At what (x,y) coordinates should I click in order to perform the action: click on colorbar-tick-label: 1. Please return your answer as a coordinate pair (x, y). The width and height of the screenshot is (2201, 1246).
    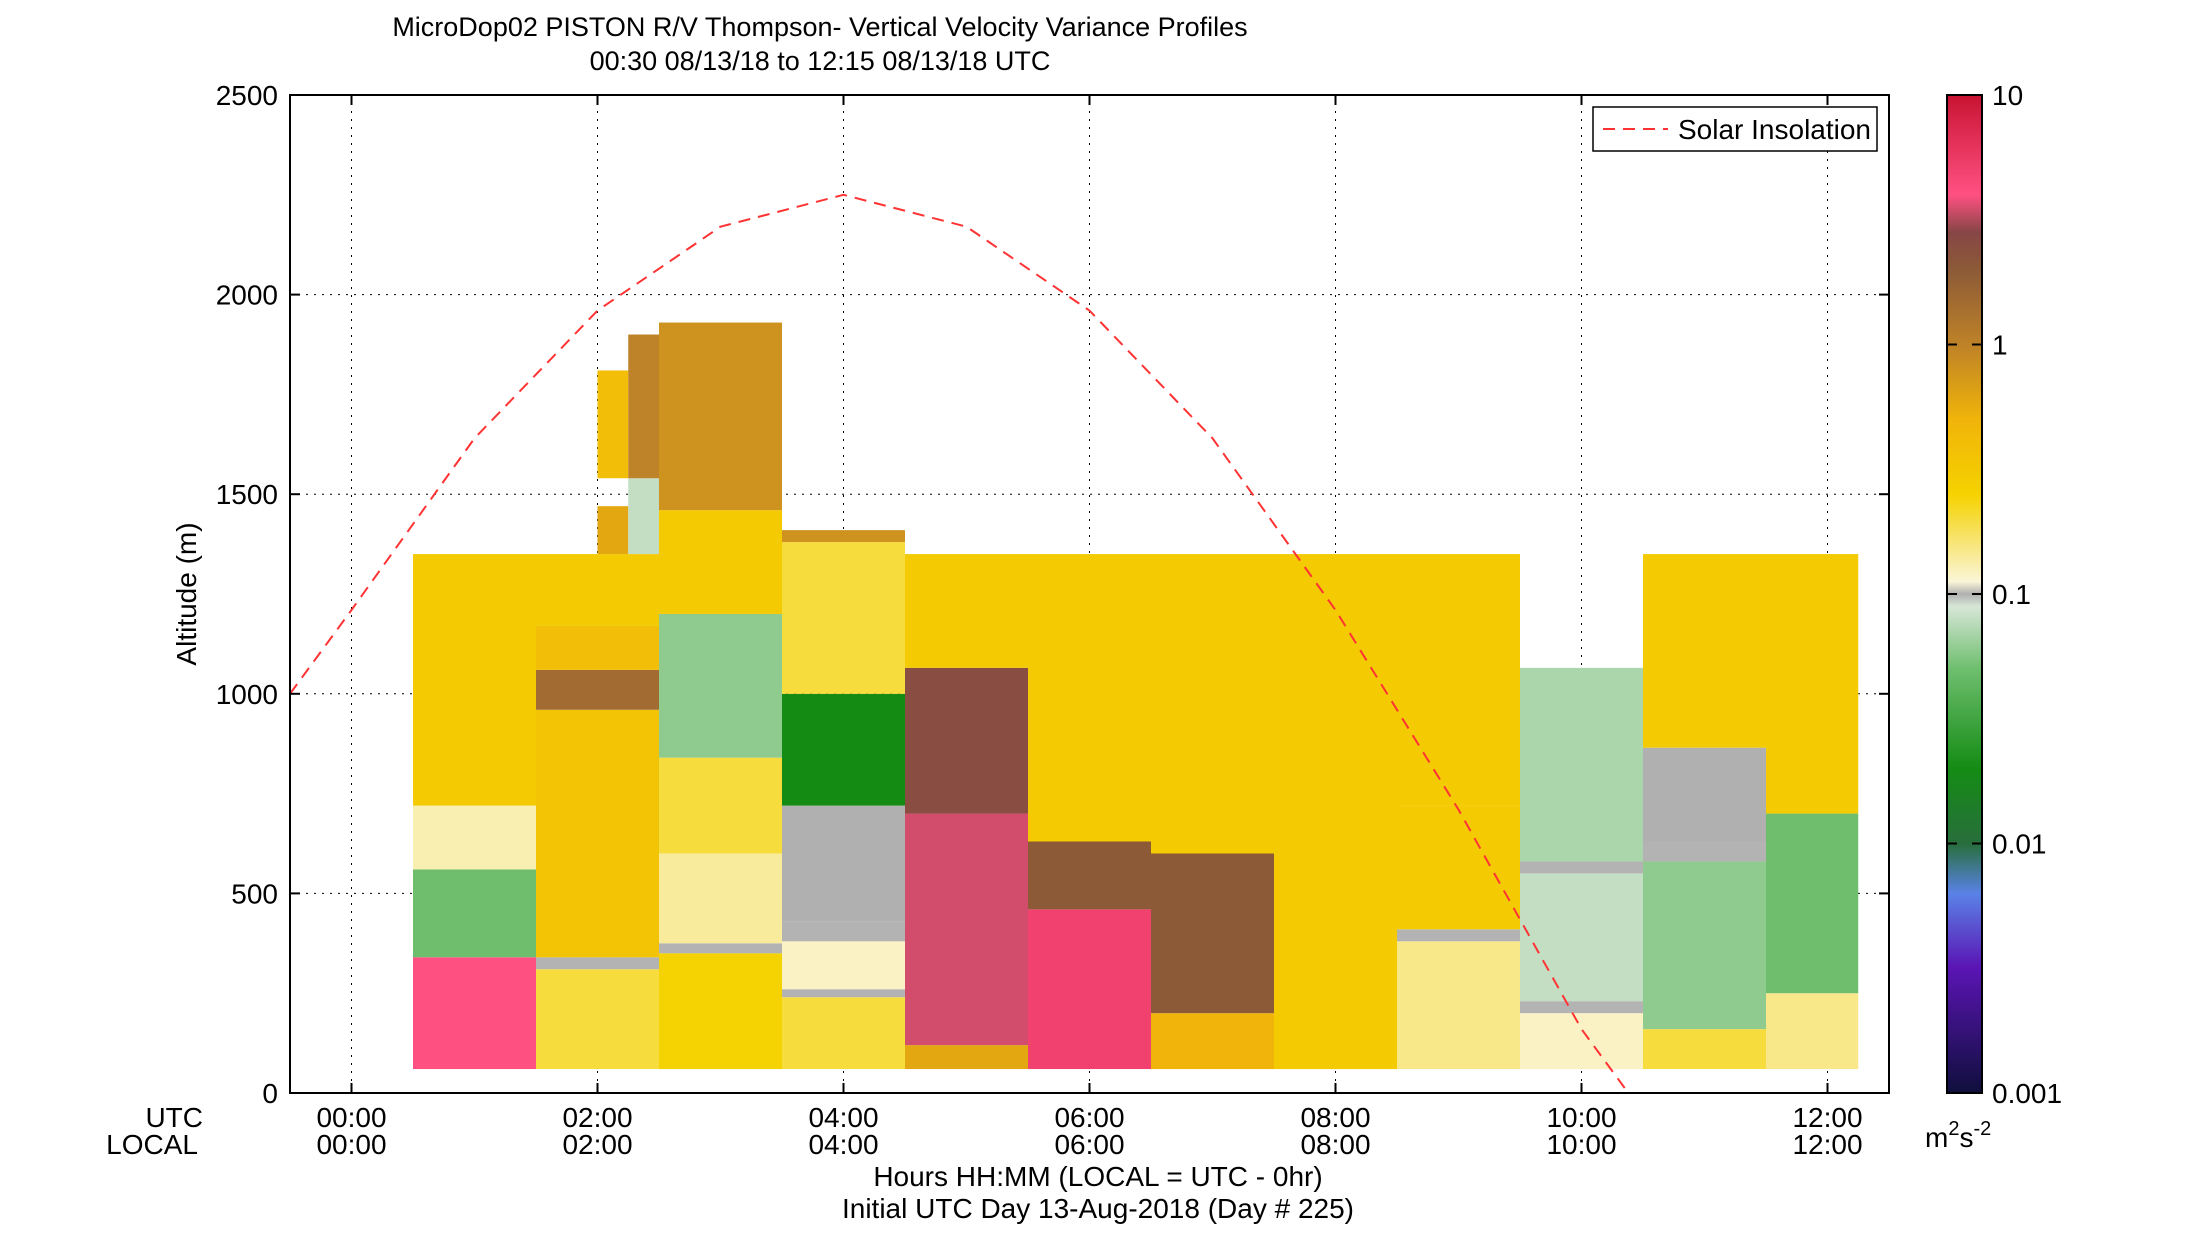
    Looking at the image, I should click on (2000, 345).